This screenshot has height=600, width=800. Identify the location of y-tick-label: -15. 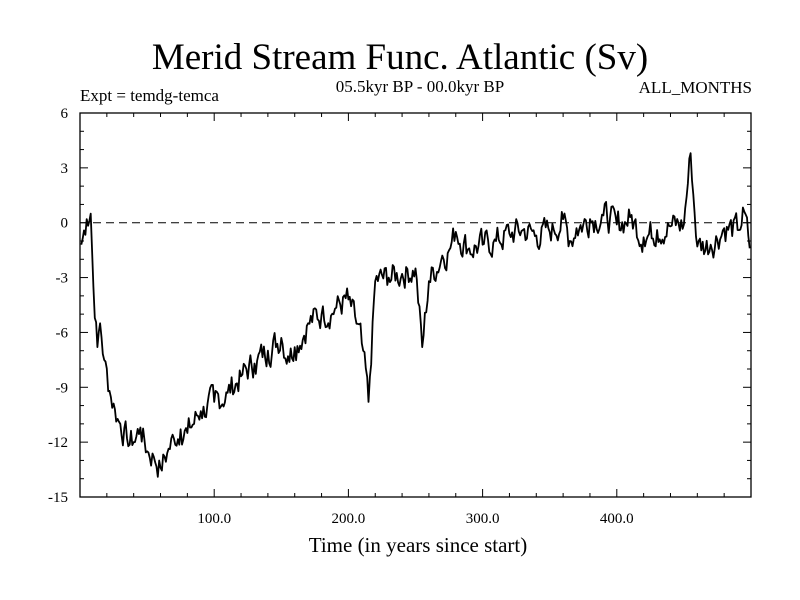
(58, 498).